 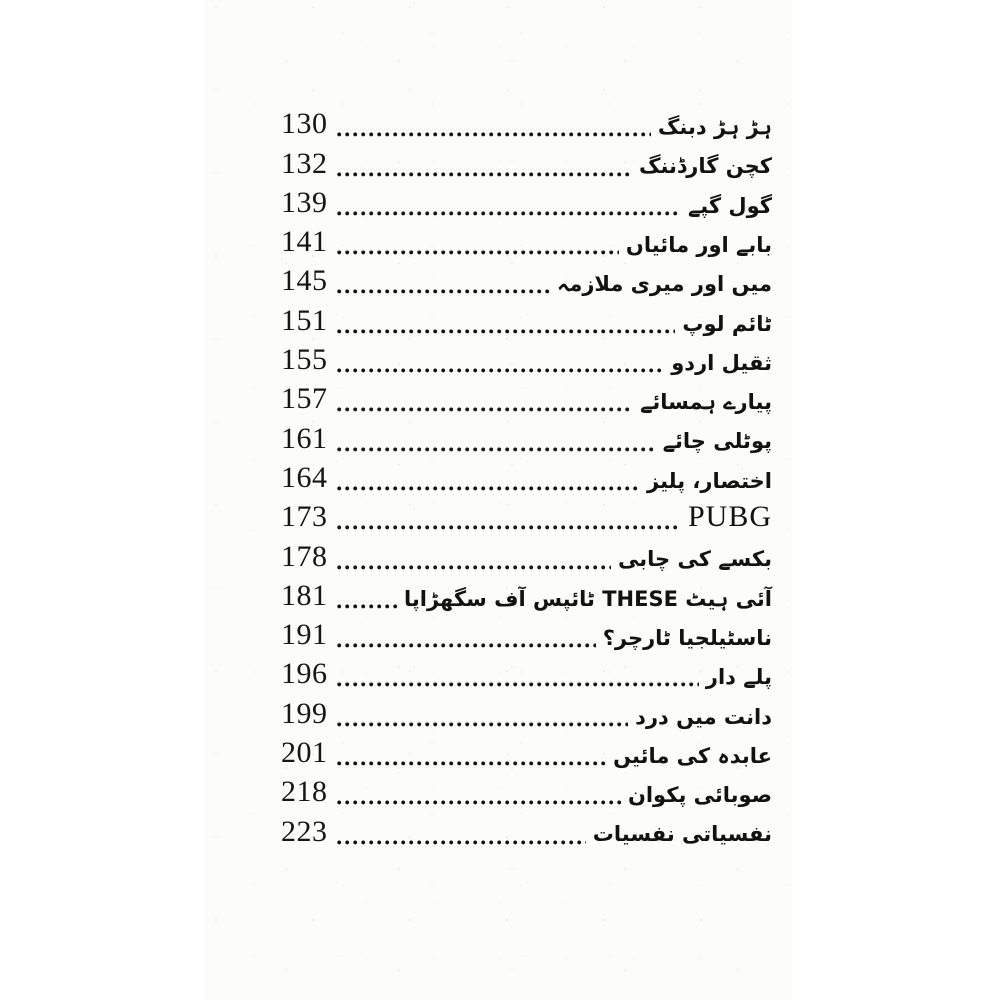 What do you see at coordinates (588, 598) in the screenshot?
I see `chapter-title: آئی ہیٹ THESE ٹائپس آف سگھڑاپا` at bounding box center [588, 598].